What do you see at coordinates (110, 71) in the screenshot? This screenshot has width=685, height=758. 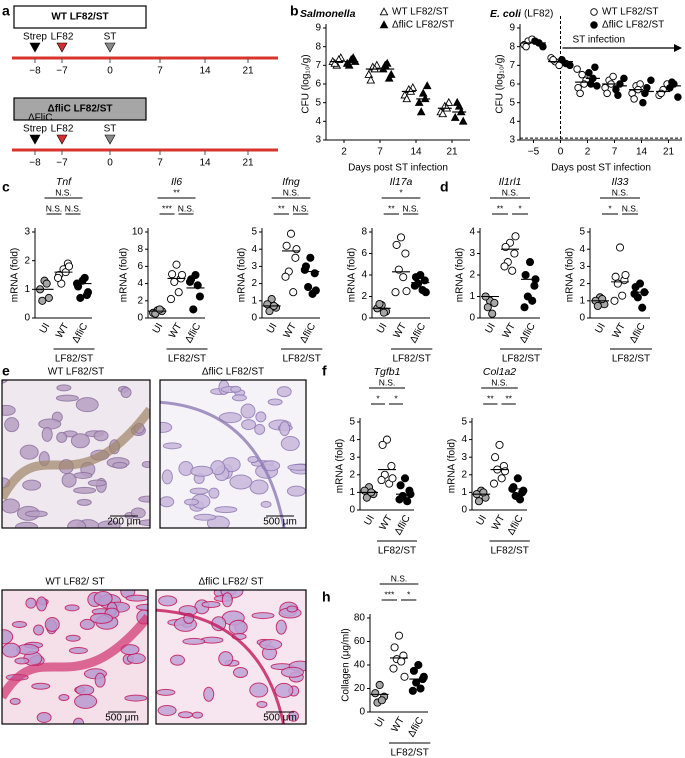 I see `timeline-tick-label: 0` at bounding box center [110, 71].